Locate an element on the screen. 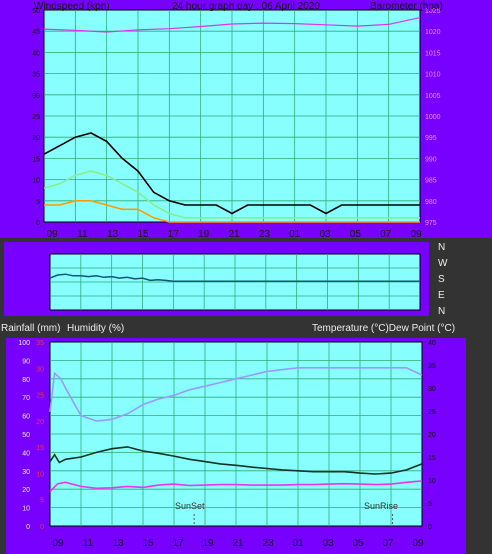 This screenshot has height=554, width=492. temp-tick-label: 25 is located at coordinates (432, 412).